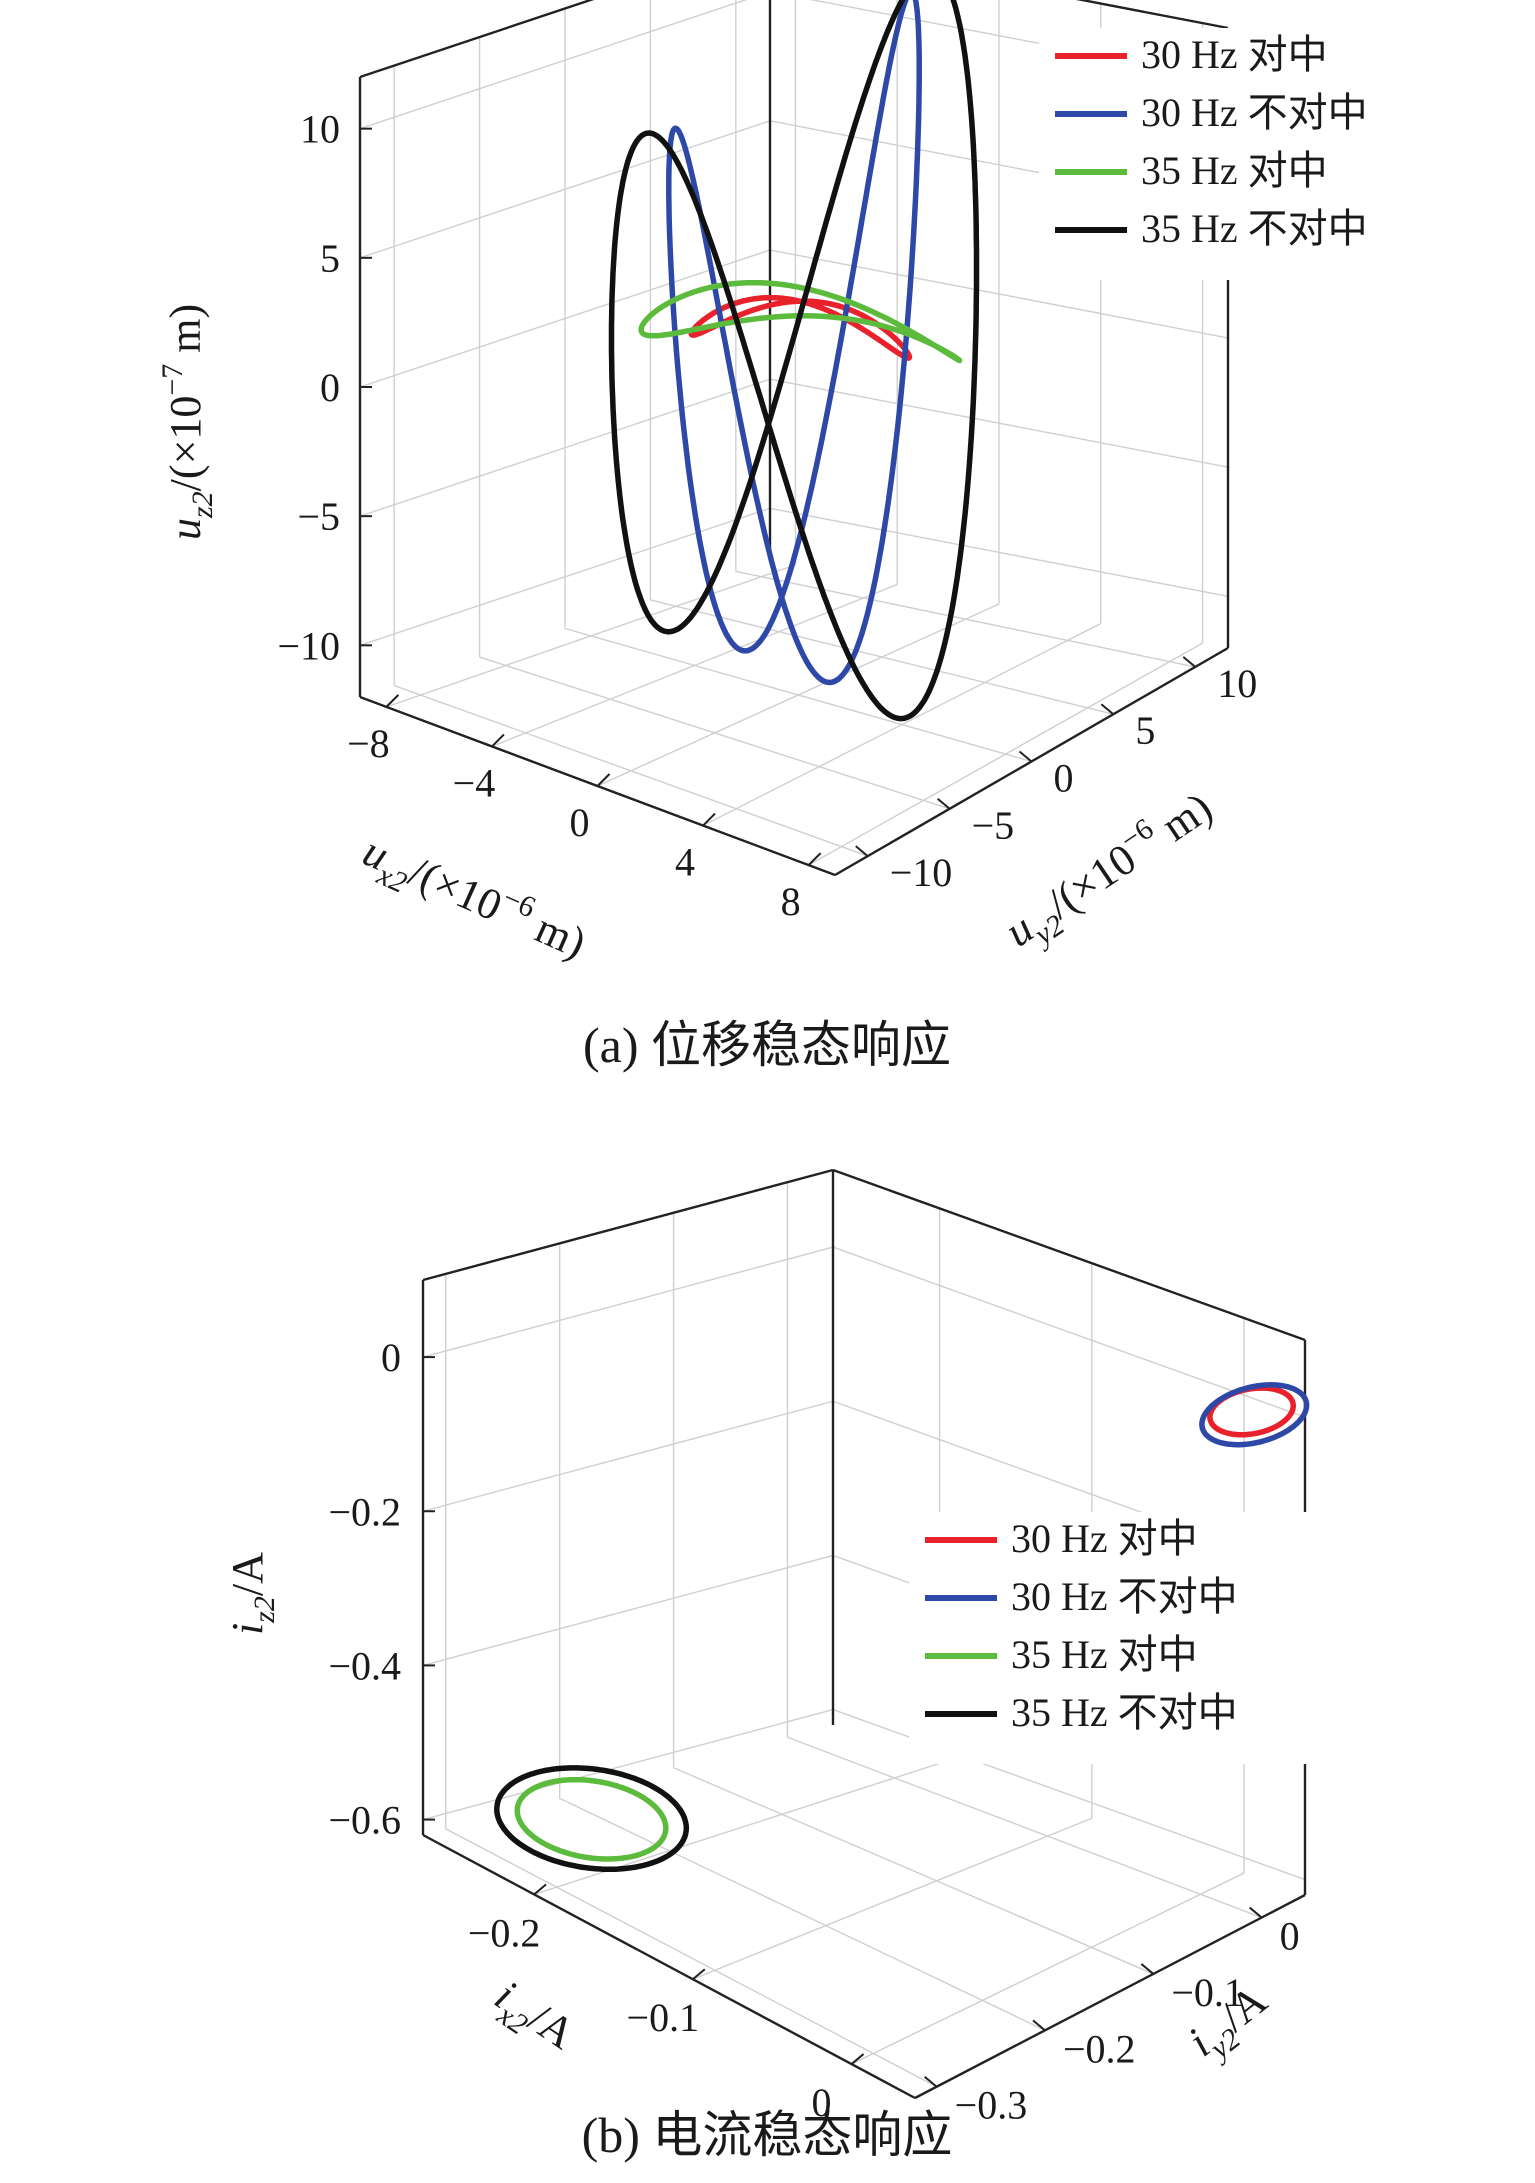  I want to click on chart-a-y-tick-label: 10, so click(1237, 683).